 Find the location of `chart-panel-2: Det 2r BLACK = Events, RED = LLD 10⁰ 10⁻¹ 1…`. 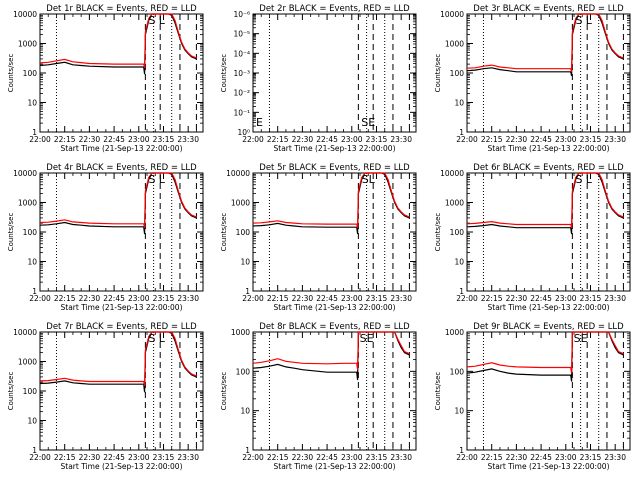

chart-panel-2: Det 2r BLACK = Events, RED = LLD 10⁰ 10⁻¹ 1… is located at coordinates (318, 78).